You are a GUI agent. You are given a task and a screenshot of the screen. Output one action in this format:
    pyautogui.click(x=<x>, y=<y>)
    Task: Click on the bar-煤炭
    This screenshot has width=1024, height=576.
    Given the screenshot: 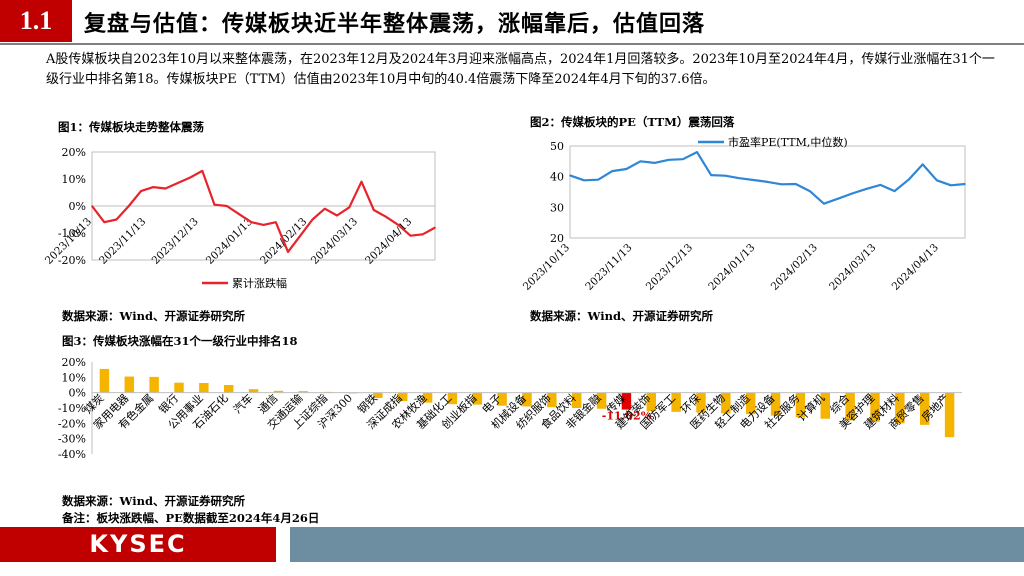 What is the action you would take?
    pyautogui.click(x=104, y=380)
    